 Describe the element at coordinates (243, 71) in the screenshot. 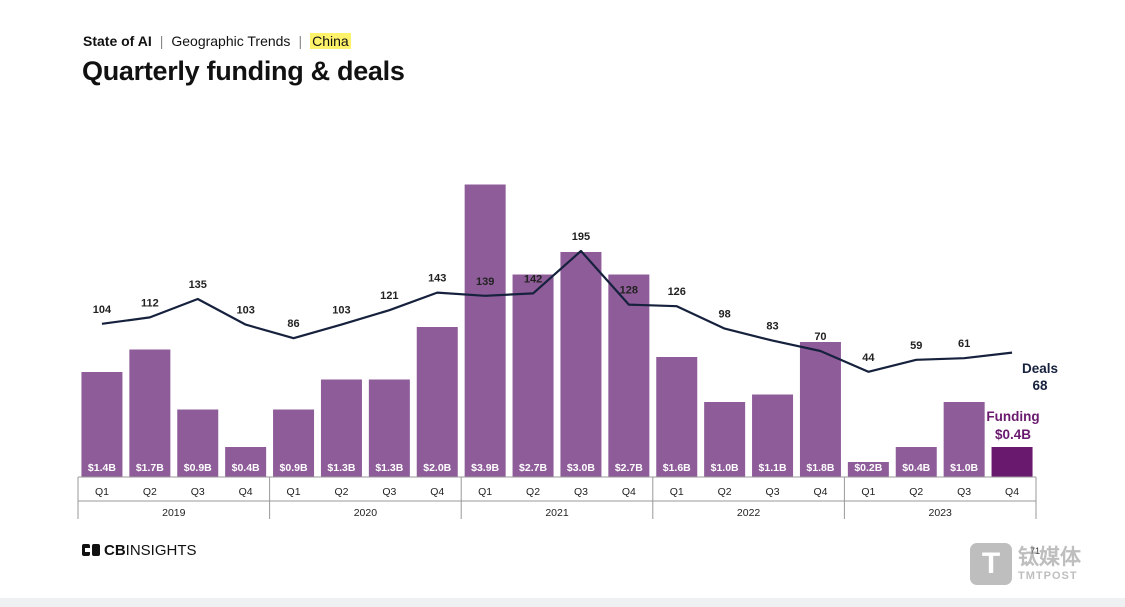

I see `page-title: Quarterly funding & deals` at that location.